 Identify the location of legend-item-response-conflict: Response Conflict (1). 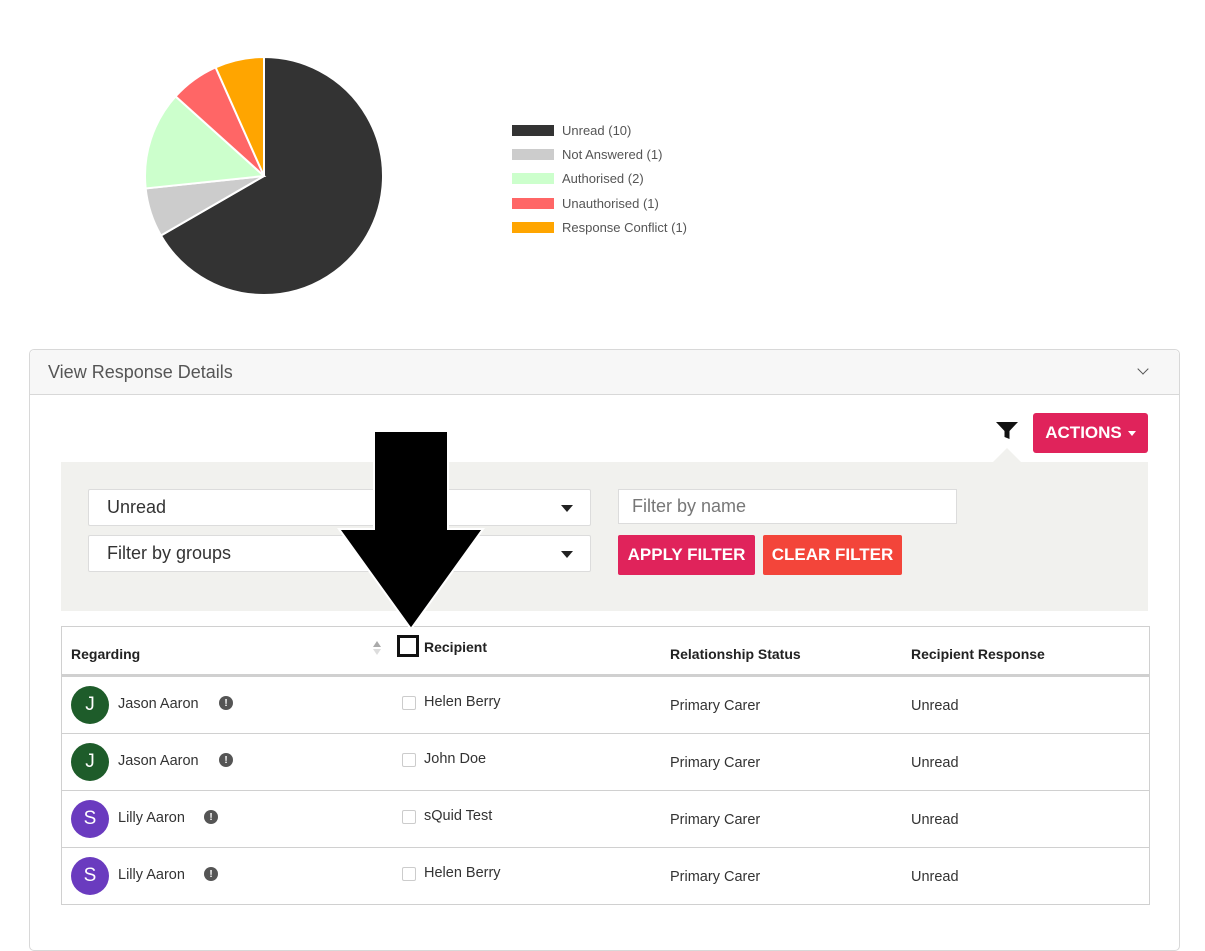
(599, 228).